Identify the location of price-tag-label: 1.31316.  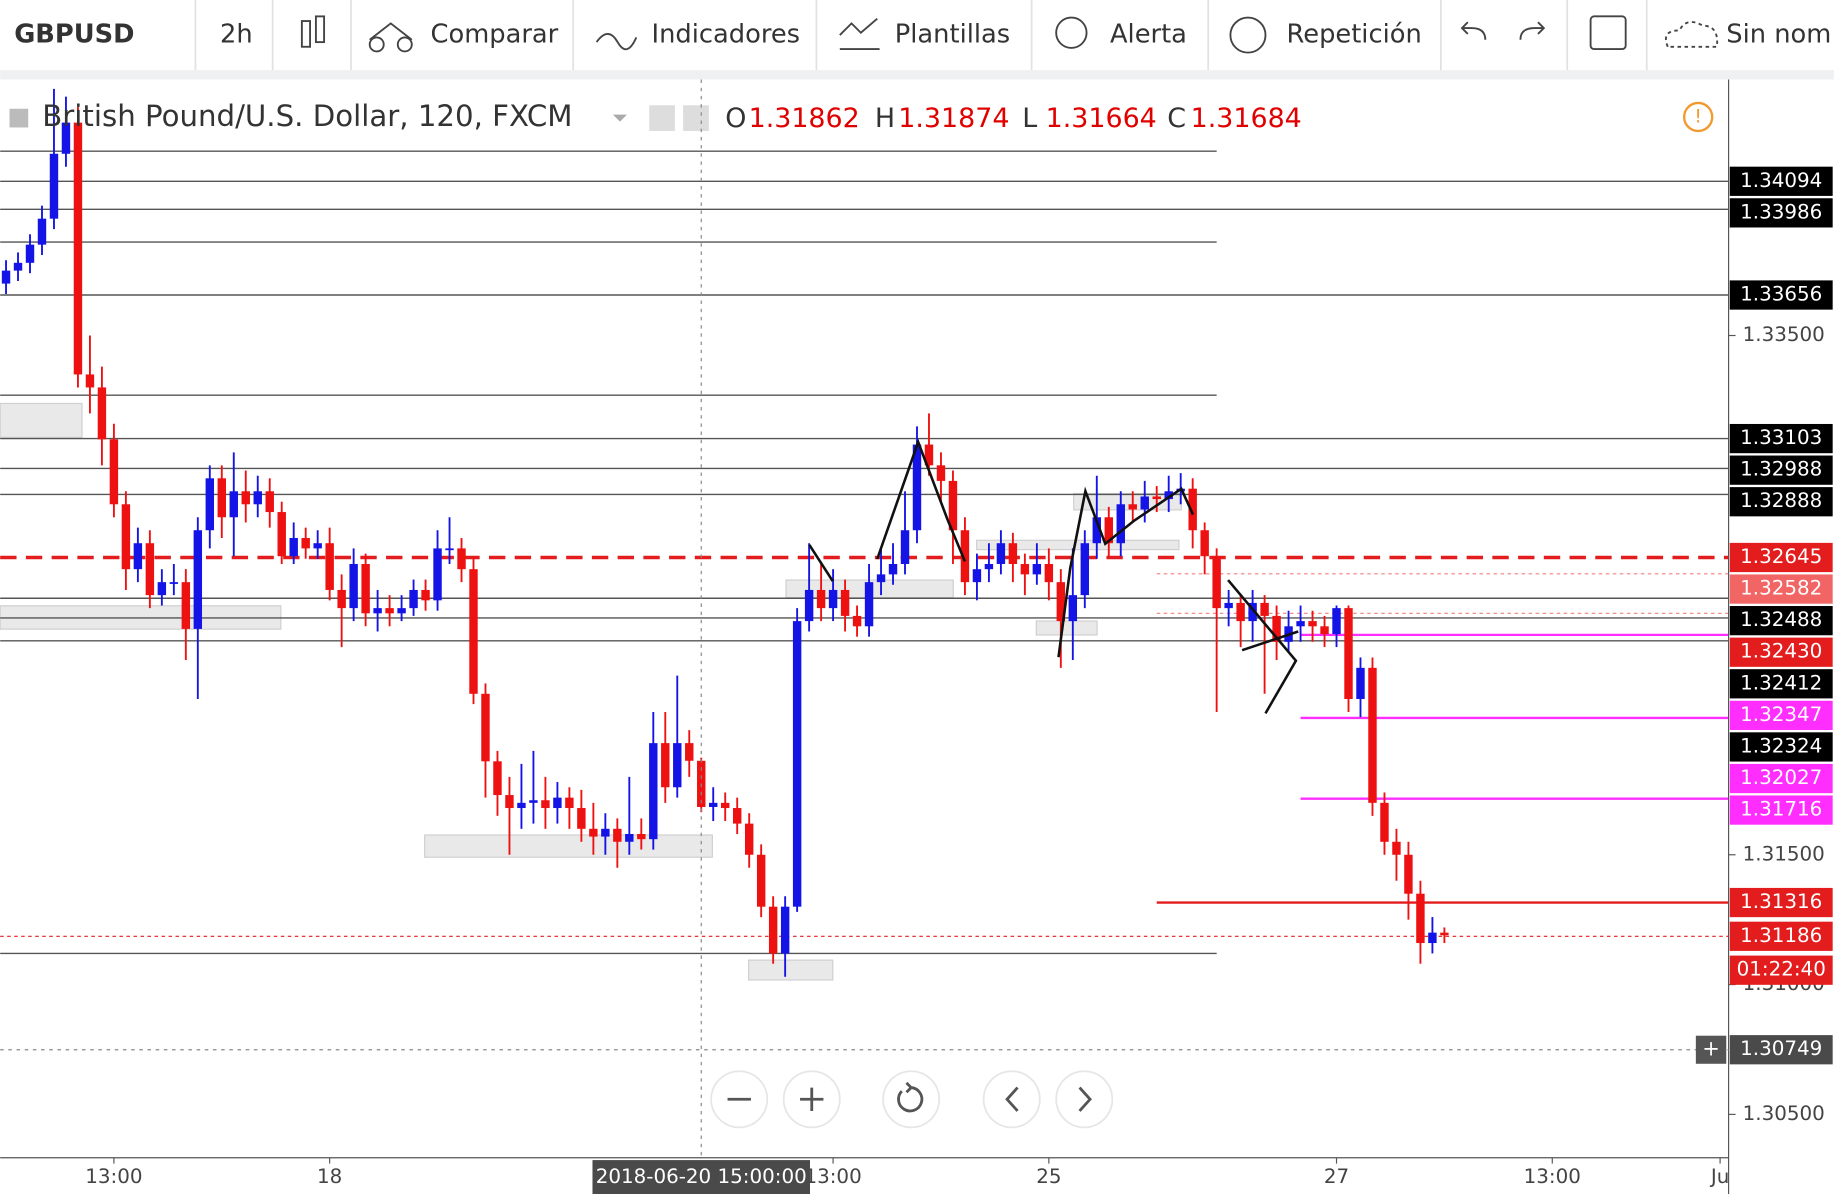
(1781, 901).